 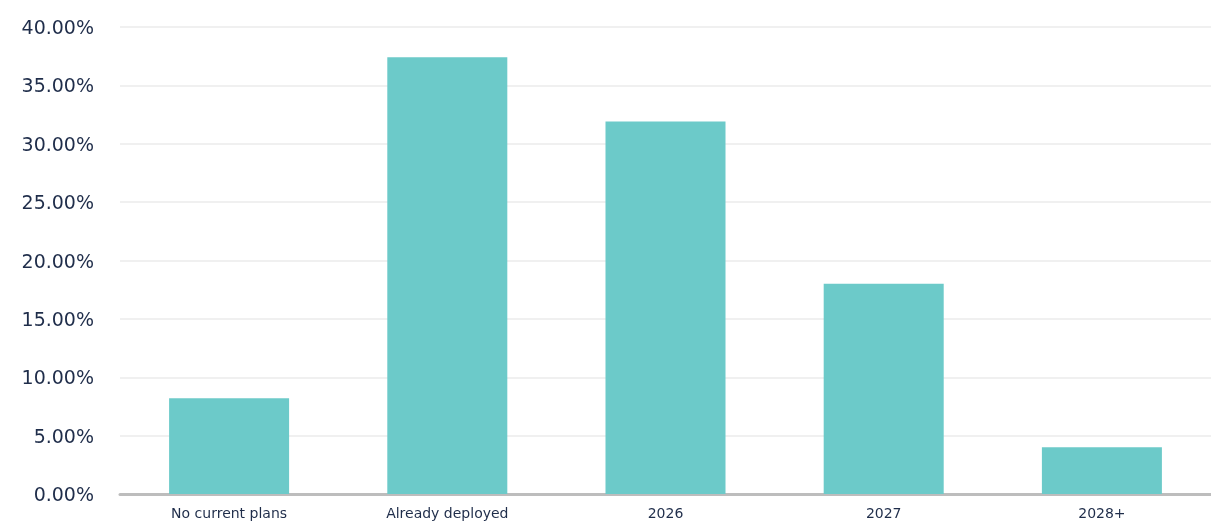 What do you see at coordinates (883, 513) in the screenshot?
I see `x-tick-label: 2027` at bounding box center [883, 513].